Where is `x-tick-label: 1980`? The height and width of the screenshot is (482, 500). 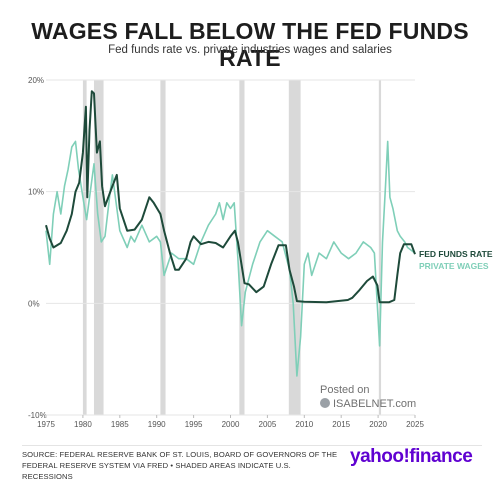 x-tick-label: 1980 is located at coordinates (83, 424).